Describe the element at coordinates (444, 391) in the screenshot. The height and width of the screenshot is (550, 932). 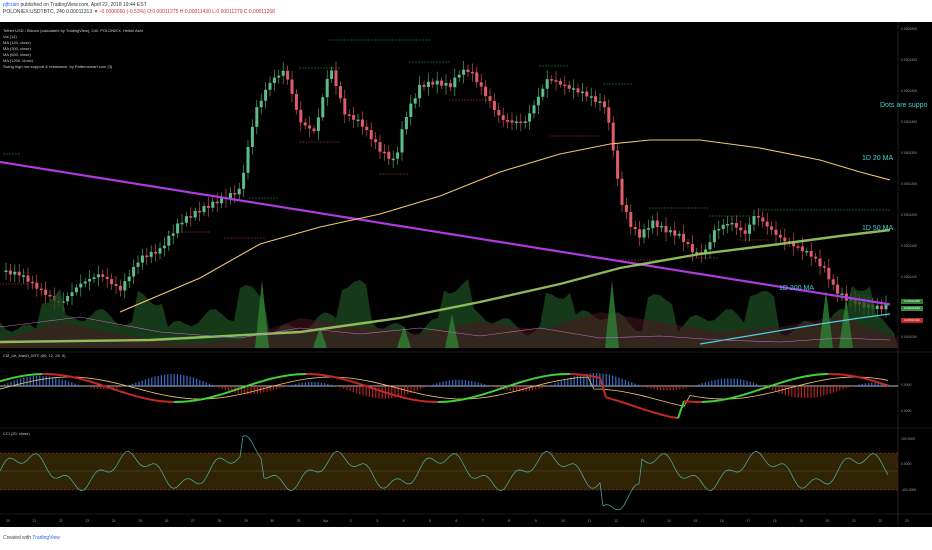
I see `macd-signal-line` at that location.